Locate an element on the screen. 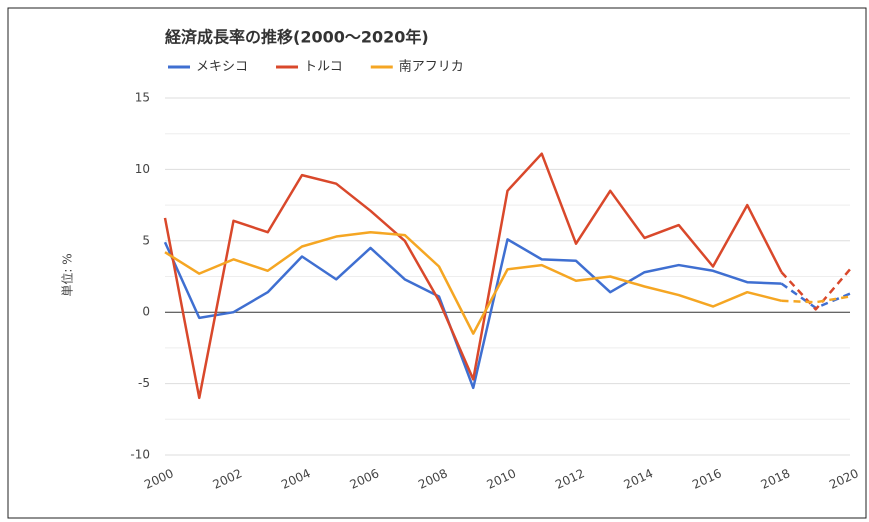  y-axis-label: 単位: % is located at coordinates (67, 274).